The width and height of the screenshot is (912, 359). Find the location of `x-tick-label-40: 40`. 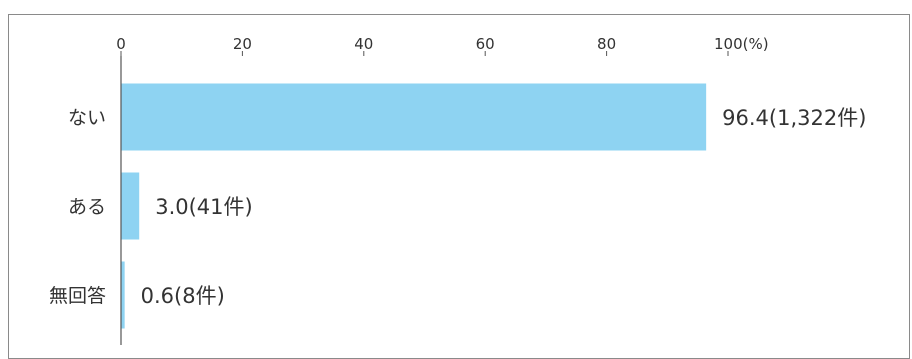

x-tick-label-40: 40 is located at coordinates (363, 44).